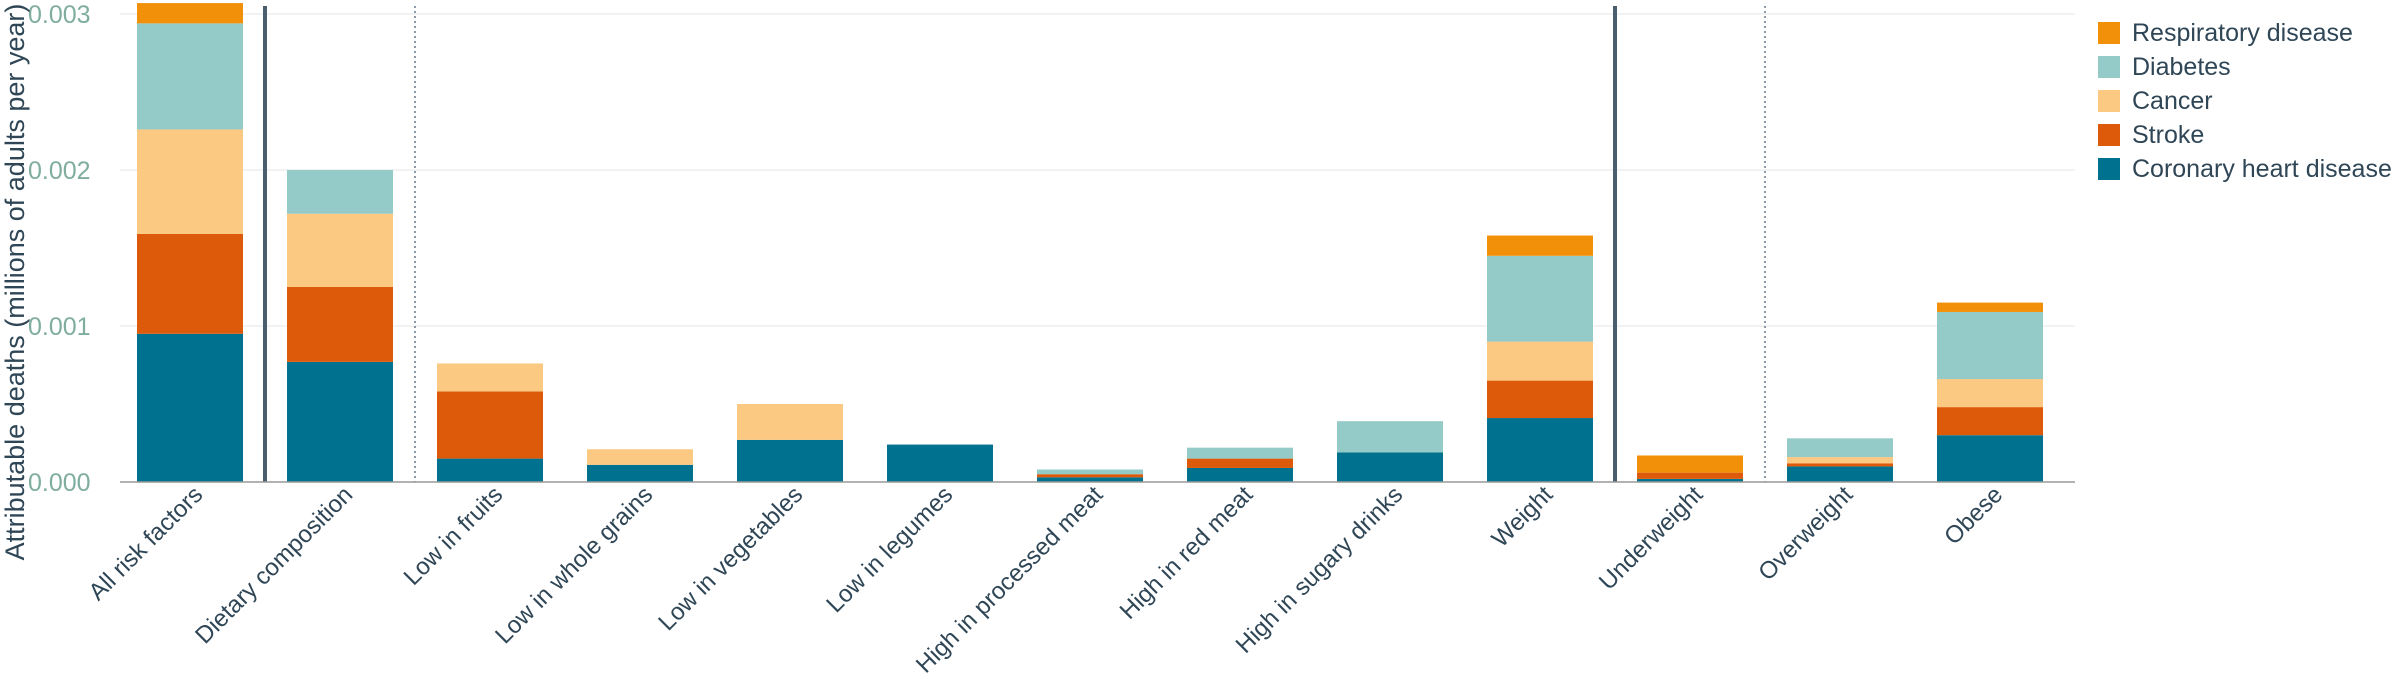  What do you see at coordinates (730, 558) in the screenshot?
I see `x-tick-label: Low in vegetables` at bounding box center [730, 558].